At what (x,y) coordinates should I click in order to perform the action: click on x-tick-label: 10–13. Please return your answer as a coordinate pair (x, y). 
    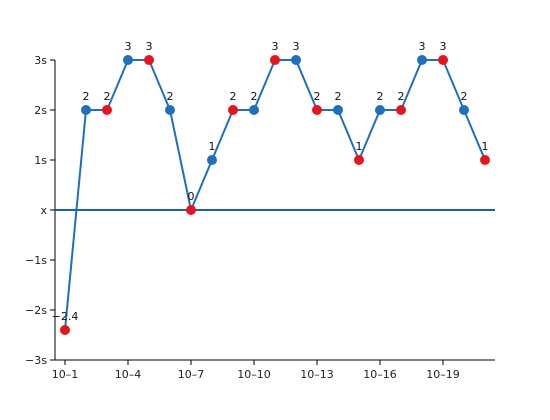
    Looking at the image, I should click on (317, 374).